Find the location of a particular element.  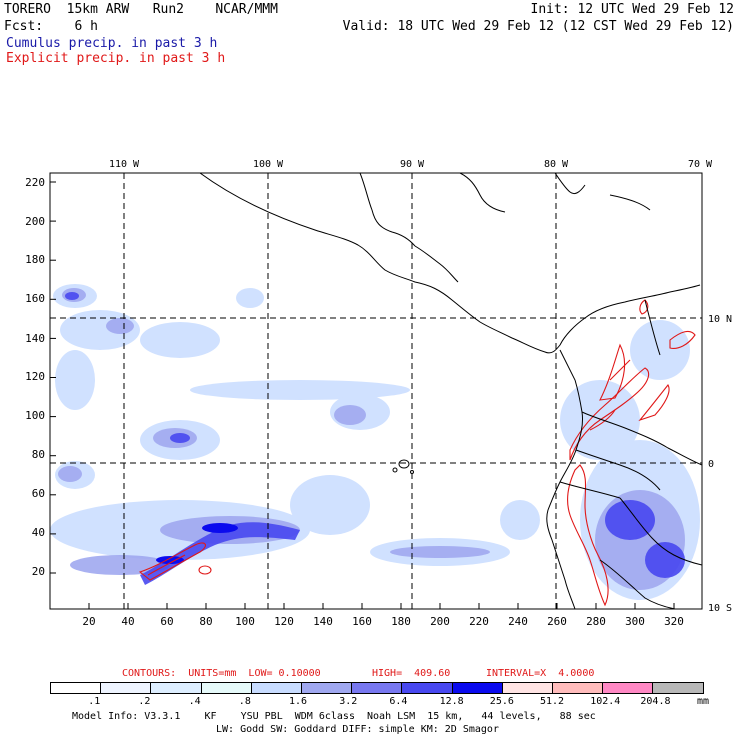

contours-interval: INTERVAL=X 4.0000 is located at coordinates (540, 673).